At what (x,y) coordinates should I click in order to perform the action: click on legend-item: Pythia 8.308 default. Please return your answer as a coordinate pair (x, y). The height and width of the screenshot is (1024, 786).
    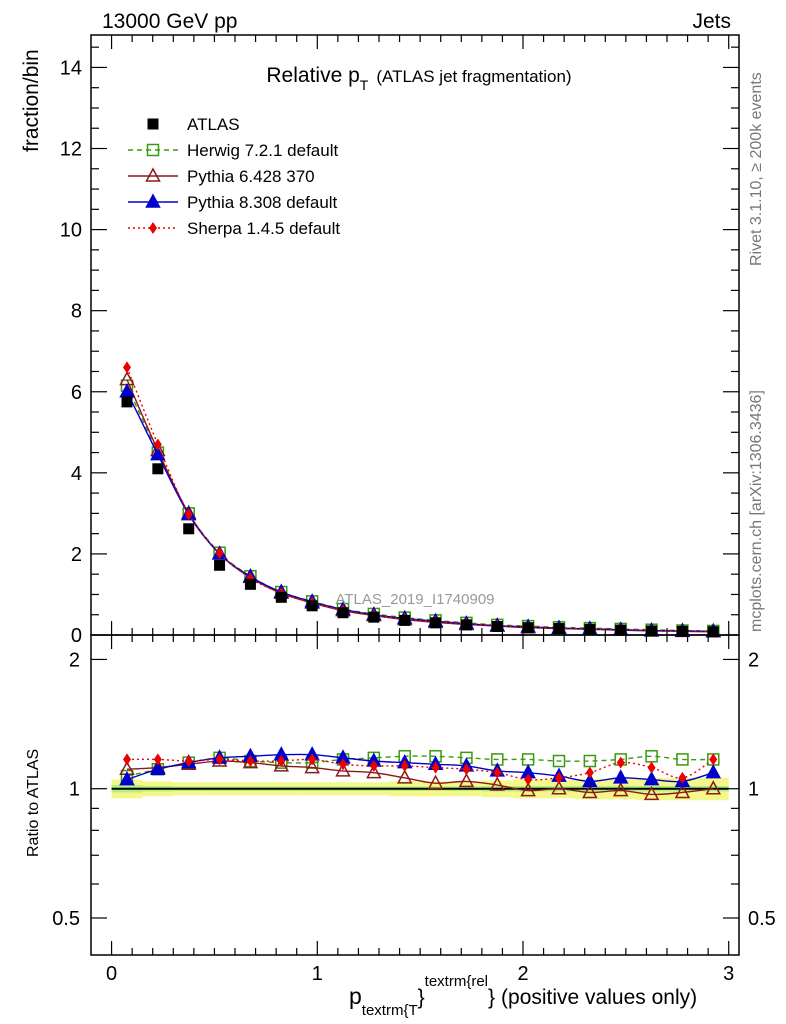
    Looking at the image, I should click on (233, 202).